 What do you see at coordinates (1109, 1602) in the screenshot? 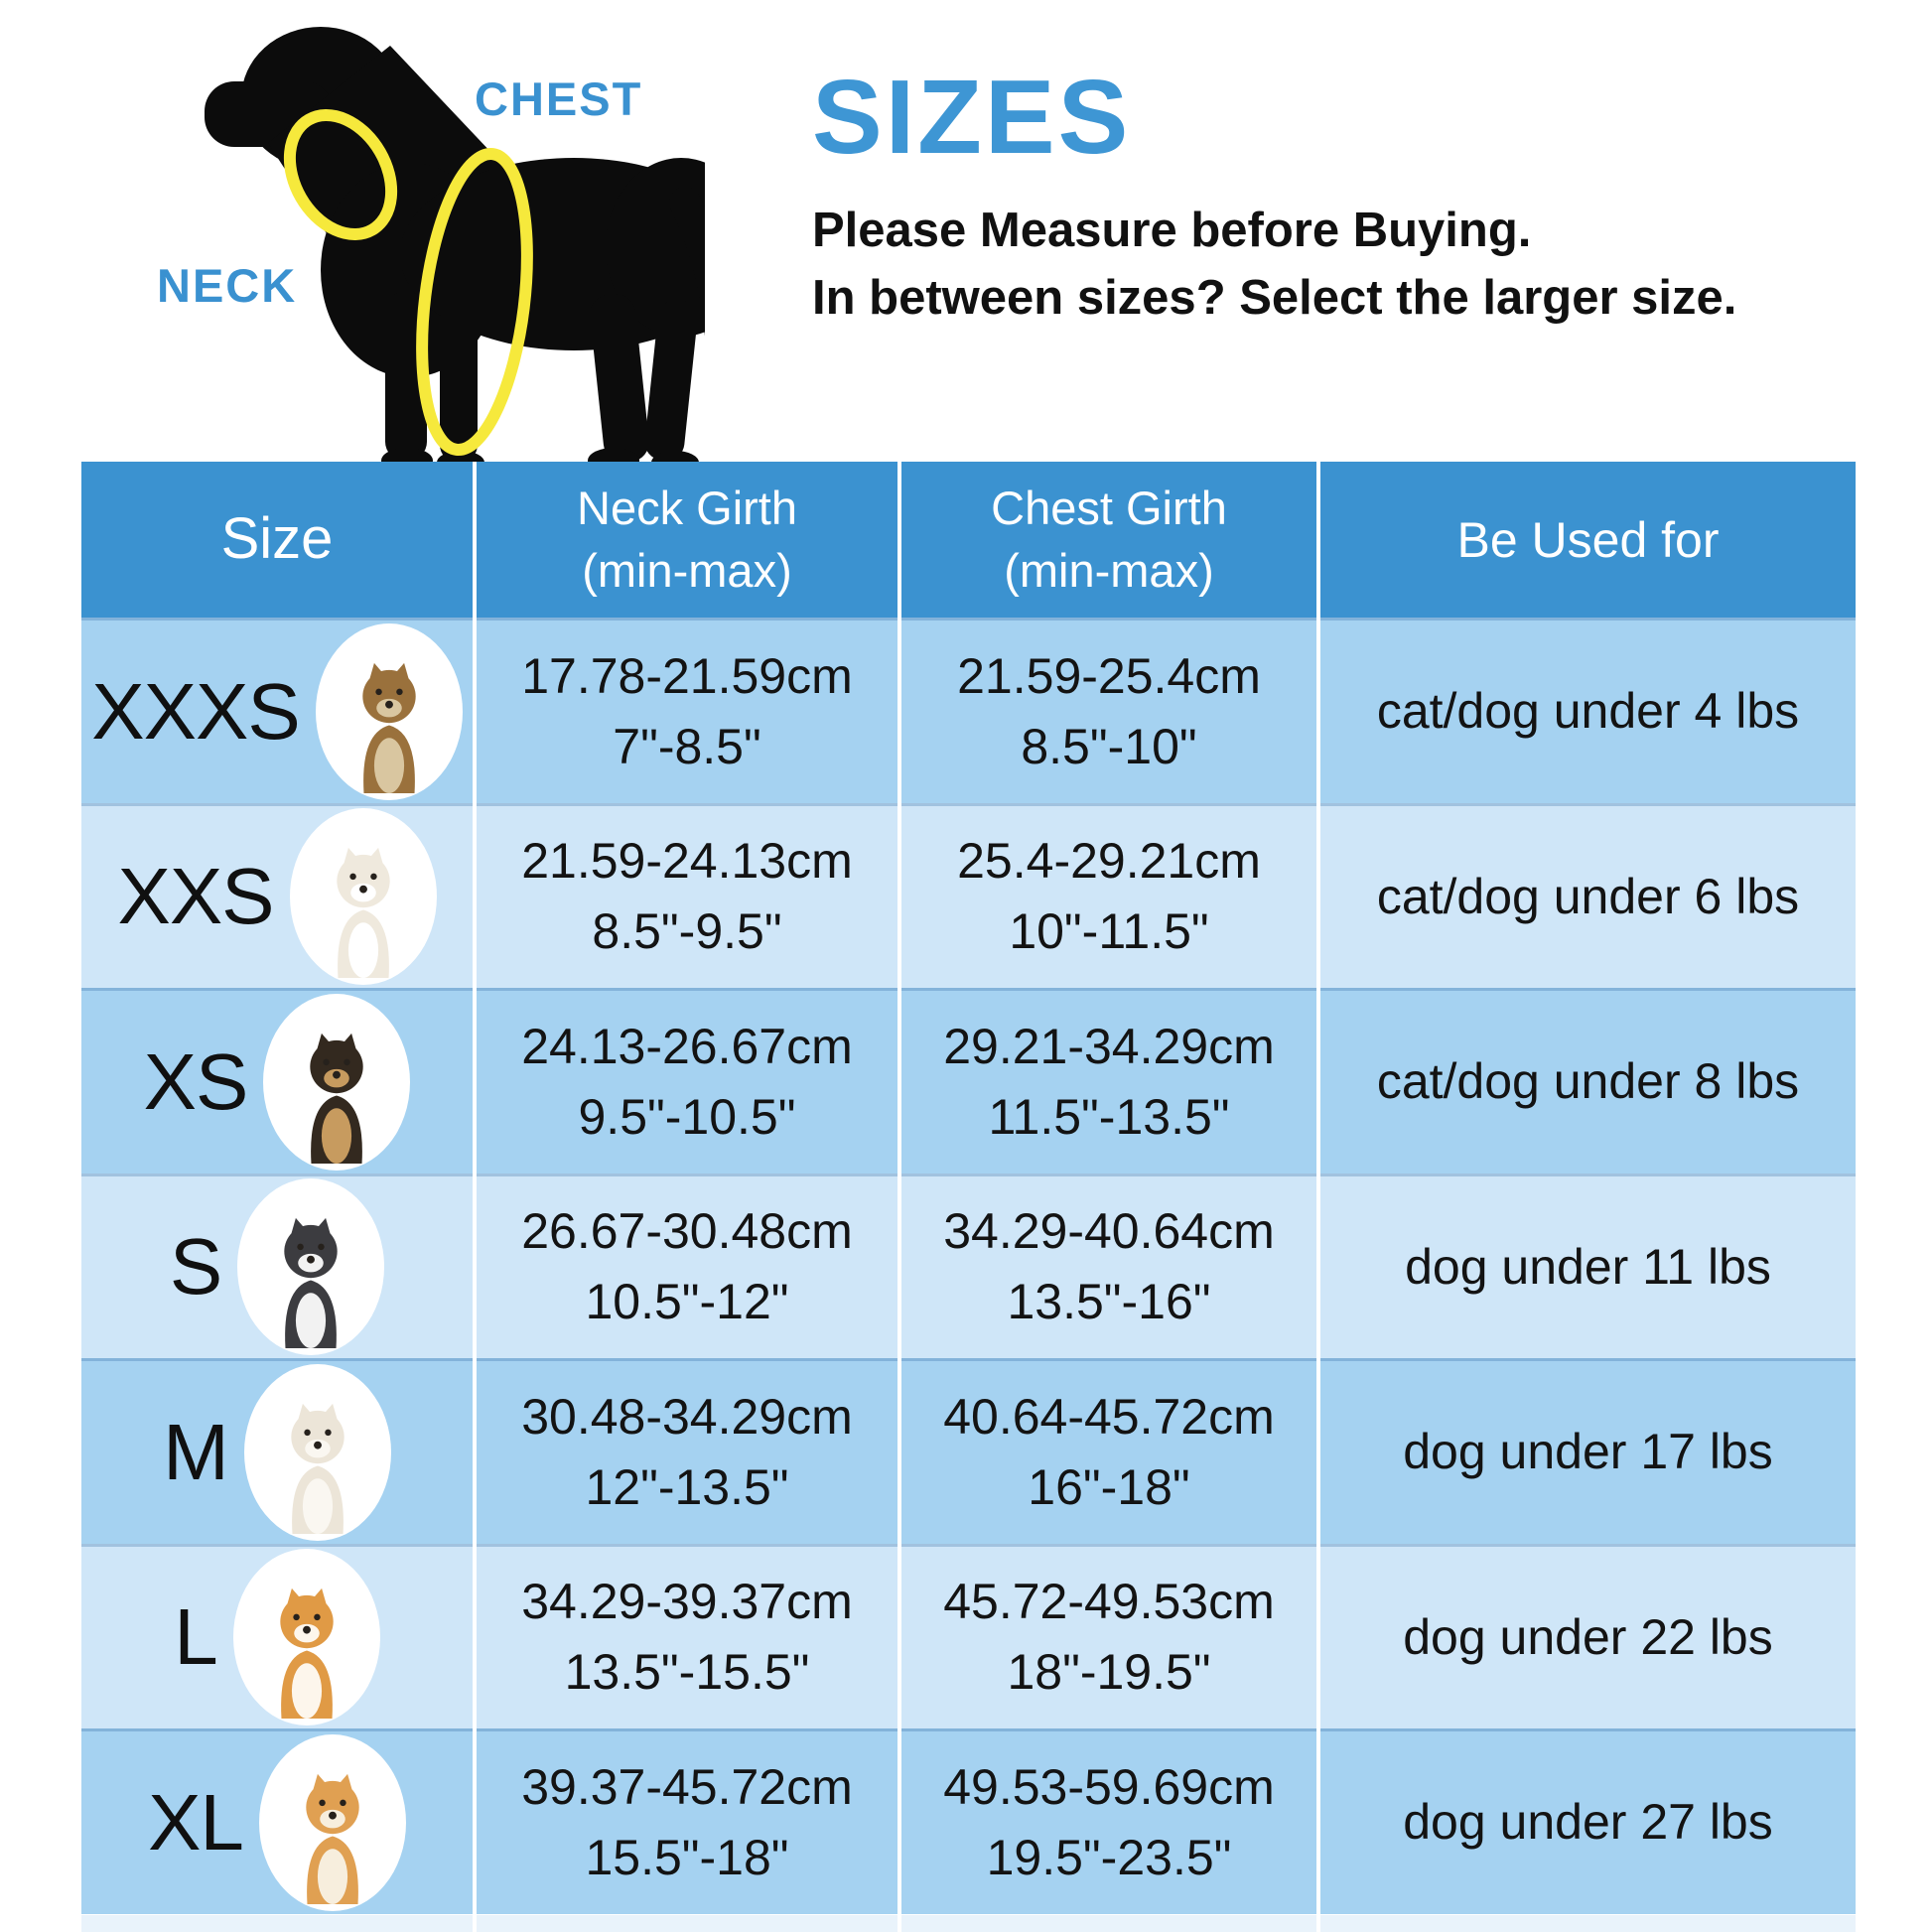
I see `chest-girth-cm: 45.72-49.53cm` at bounding box center [1109, 1602].